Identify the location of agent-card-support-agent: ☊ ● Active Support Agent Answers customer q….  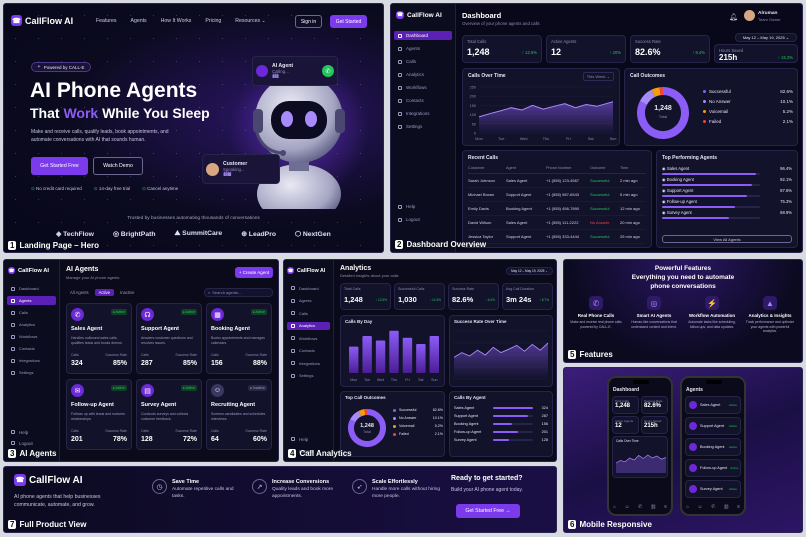
(169, 338).